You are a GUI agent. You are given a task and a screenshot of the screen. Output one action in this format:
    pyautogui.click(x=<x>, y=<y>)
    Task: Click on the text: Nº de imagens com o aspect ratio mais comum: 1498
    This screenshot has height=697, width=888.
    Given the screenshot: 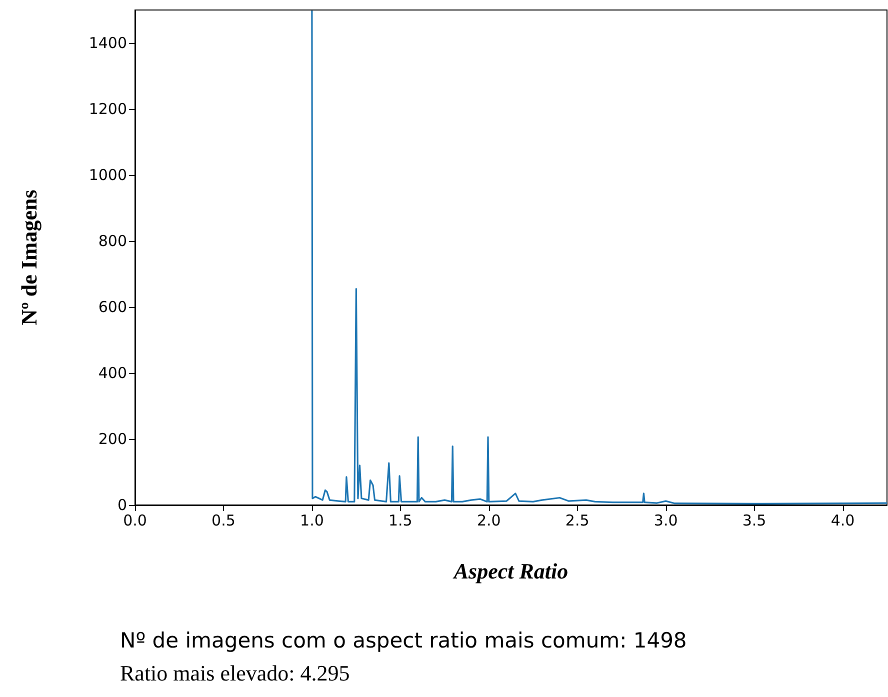 What is the action you would take?
    pyautogui.click(x=403, y=640)
    